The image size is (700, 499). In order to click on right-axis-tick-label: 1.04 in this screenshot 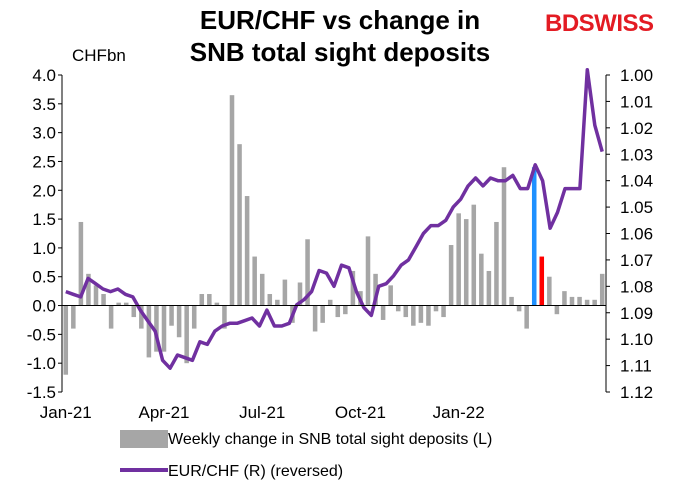, I will do `click(636, 181)`.